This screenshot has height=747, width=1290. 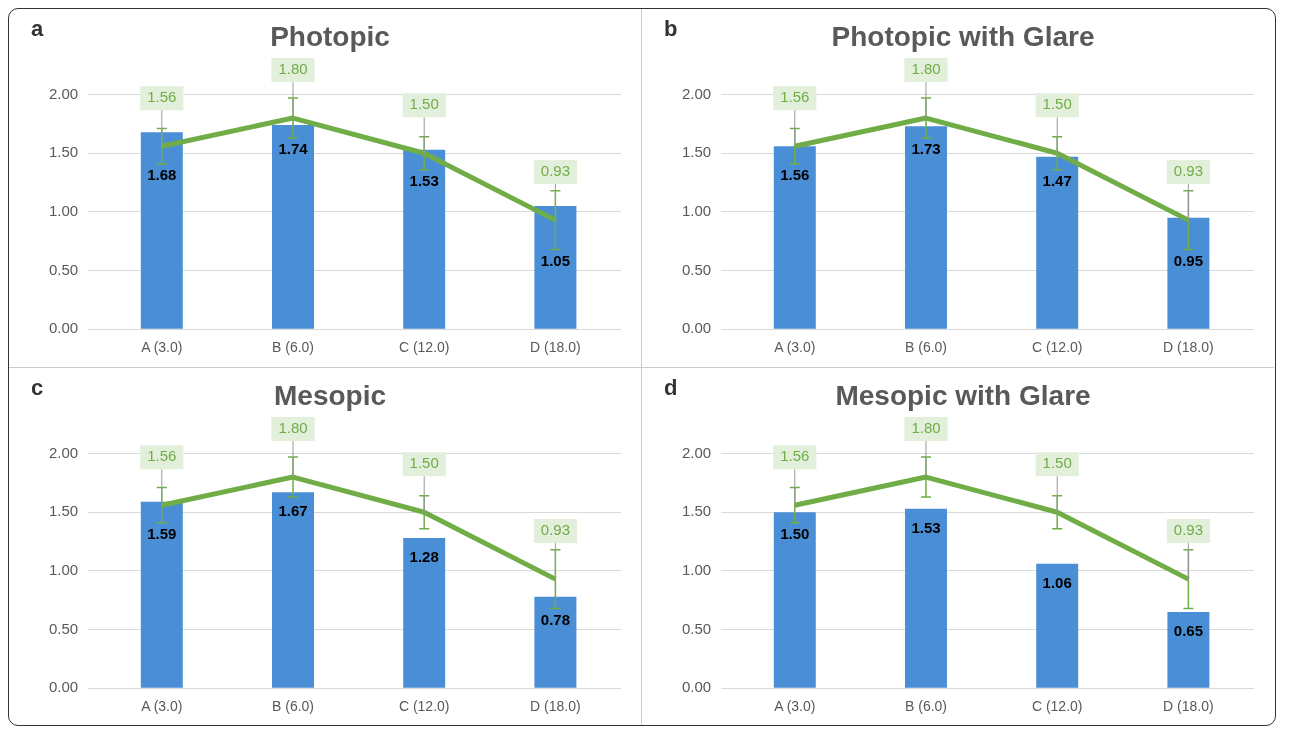 What do you see at coordinates (963, 36) in the screenshot?
I see `chart-title: Photopic with Glare` at bounding box center [963, 36].